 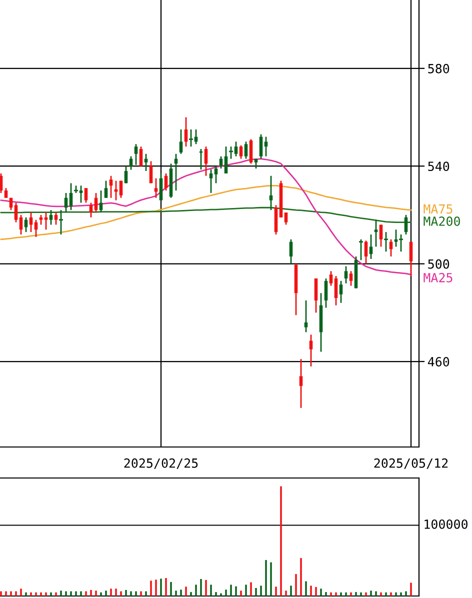 I want to click on series-label: MA75, so click(x=438, y=209).